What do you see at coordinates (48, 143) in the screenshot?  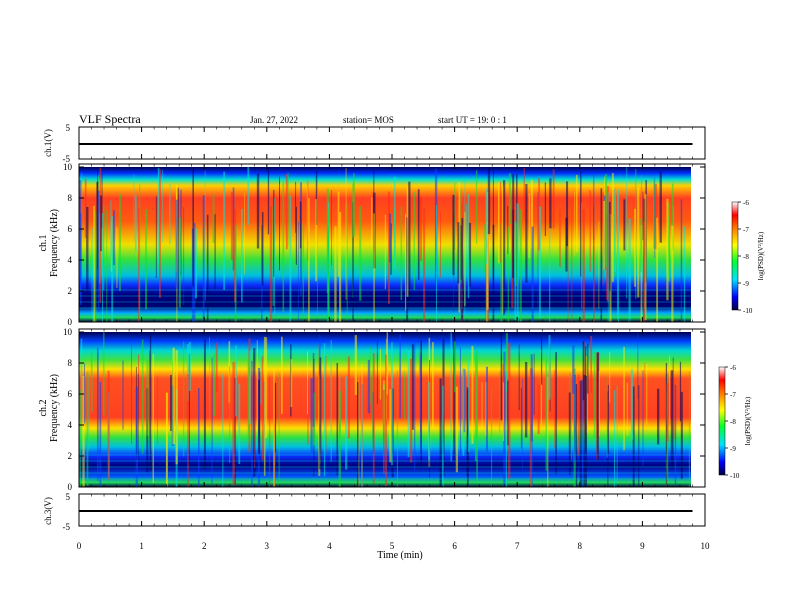 I see `ch1-voltage-ylabel: ch.1(V)` at bounding box center [48, 143].